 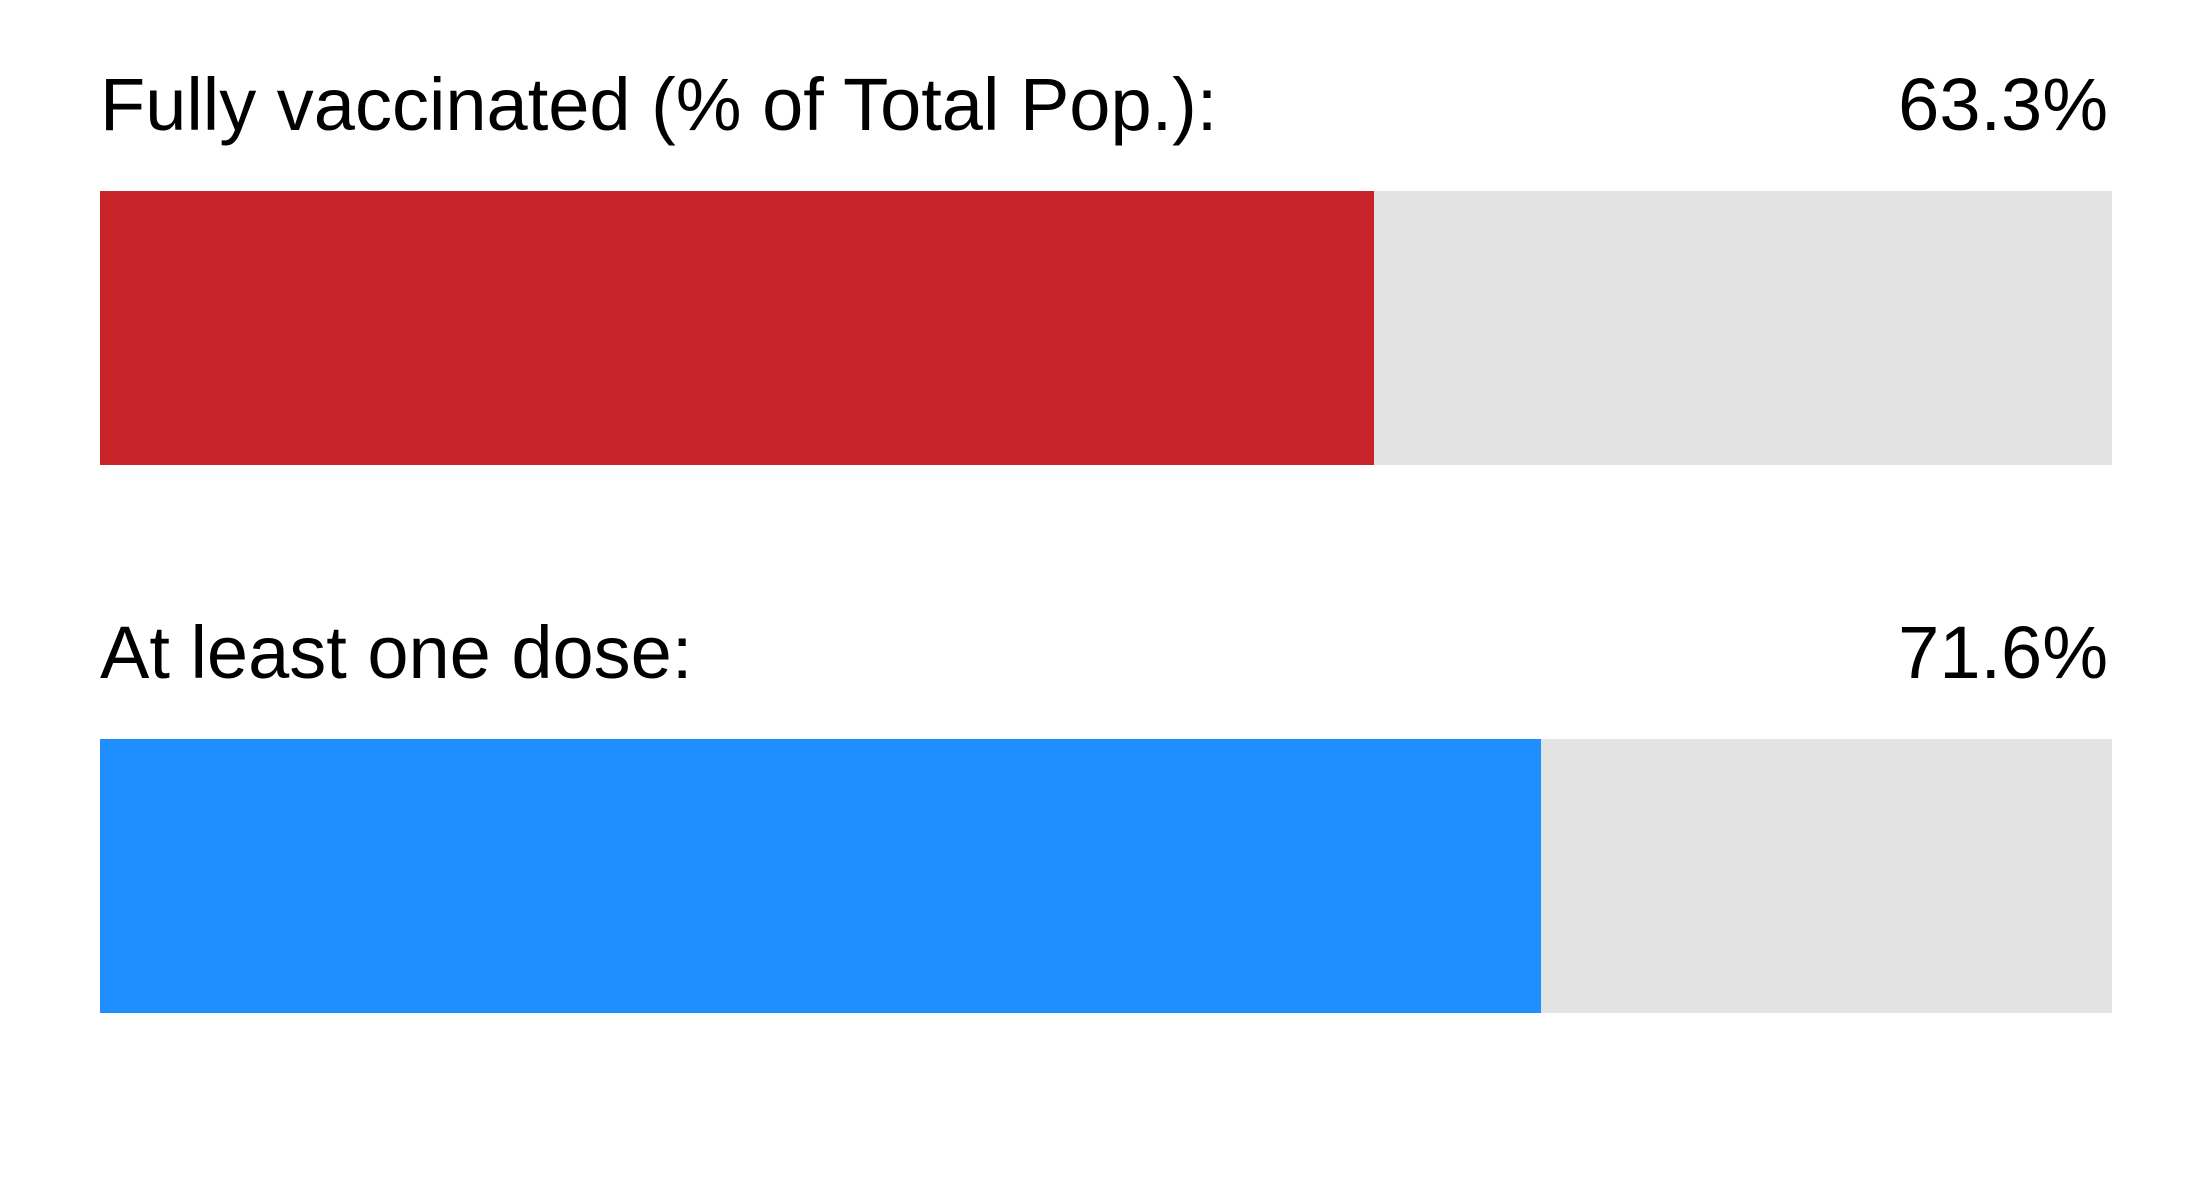 I want to click on fully-vaccinated-value: 63.3%, so click(x=2003, y=104).